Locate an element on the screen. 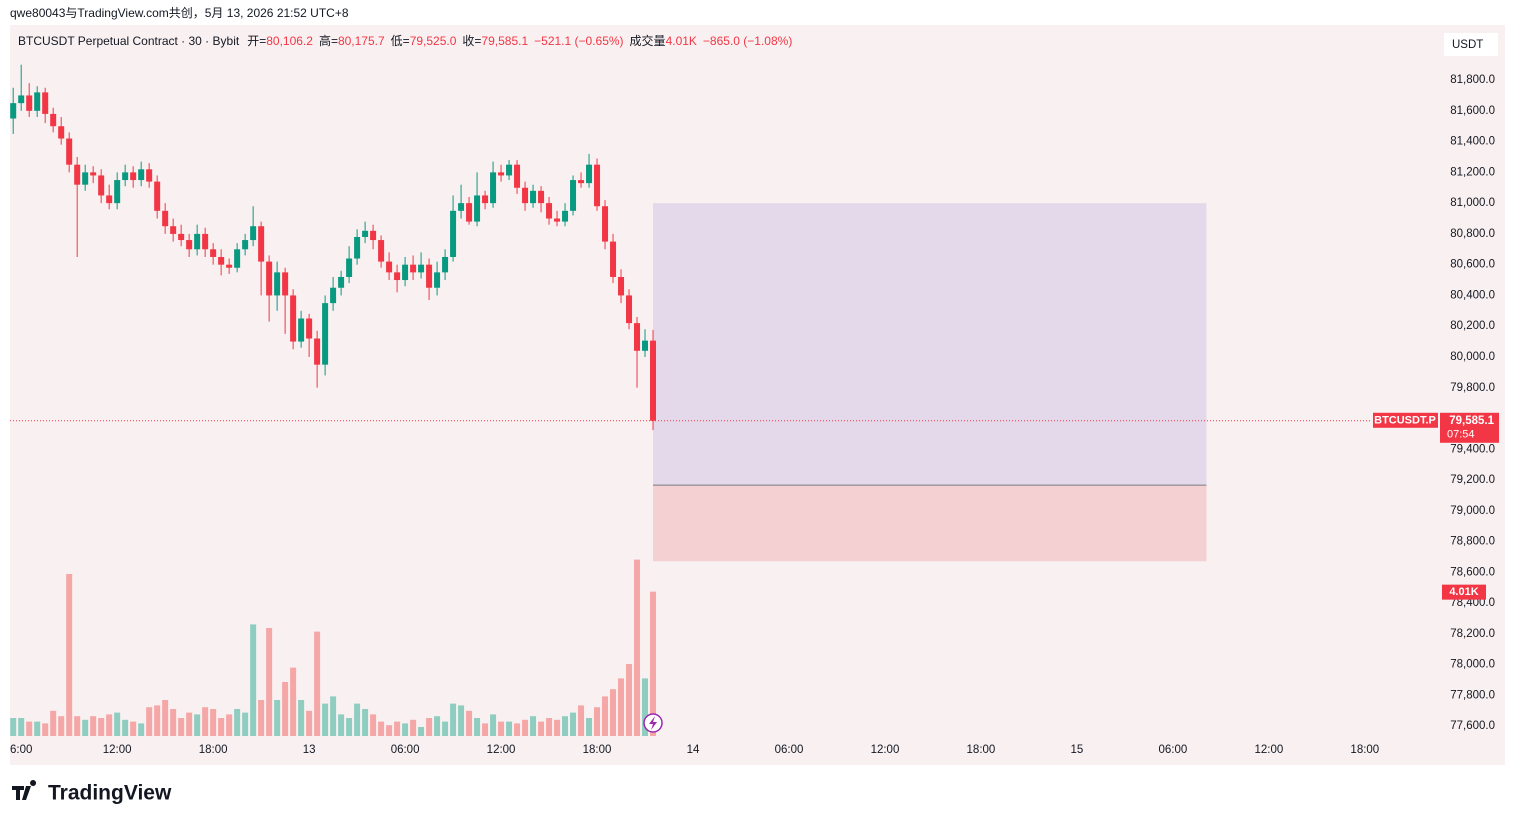  x-tick-label: 6:00 is located at coordinates (21, 750).